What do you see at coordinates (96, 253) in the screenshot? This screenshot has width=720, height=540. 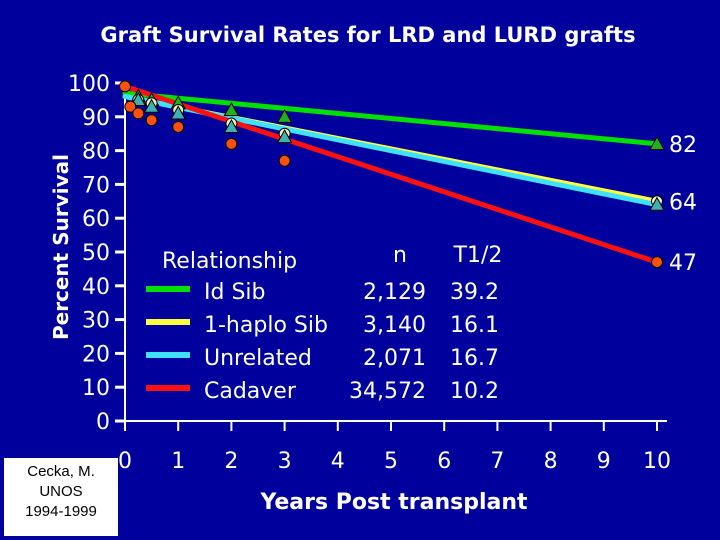 I see `y-tick-label: 50` at bounding box center [96, 253].